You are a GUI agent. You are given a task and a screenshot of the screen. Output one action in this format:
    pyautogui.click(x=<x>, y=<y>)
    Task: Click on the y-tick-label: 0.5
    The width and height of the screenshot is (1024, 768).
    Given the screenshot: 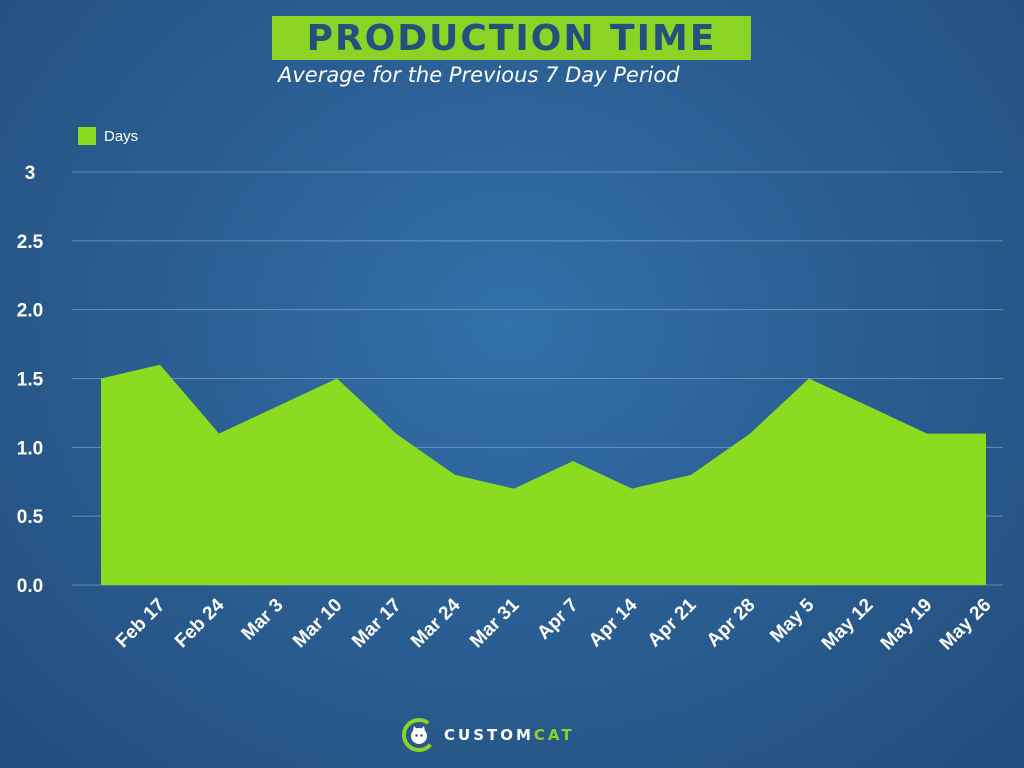 What is the action you would take?
    pyautogui.click(x=30, y=517)
    